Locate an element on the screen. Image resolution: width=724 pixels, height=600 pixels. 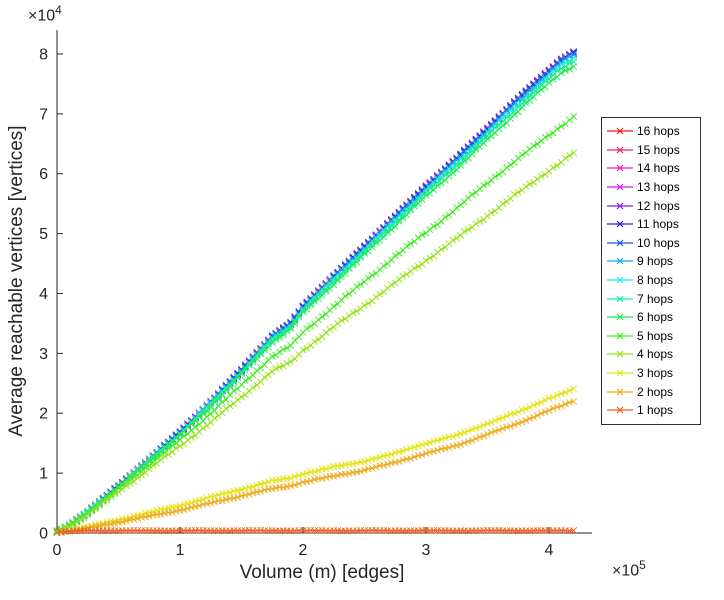
legend-item: 3 hops is located at coordinates (651, 373).